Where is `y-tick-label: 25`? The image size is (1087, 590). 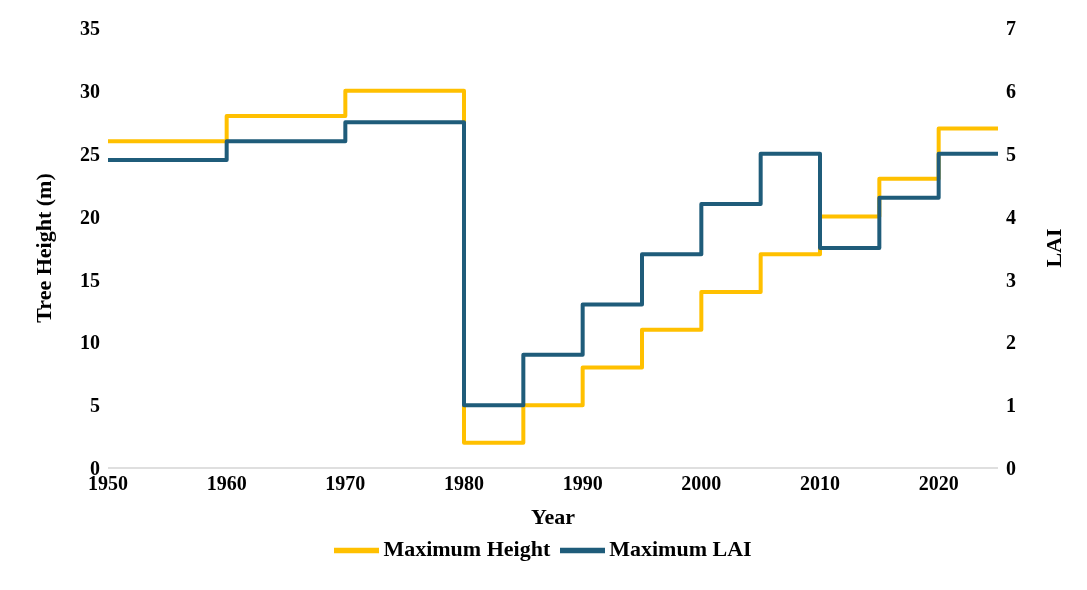 y-tick-label: 25 is located at coordinates (90, 153).